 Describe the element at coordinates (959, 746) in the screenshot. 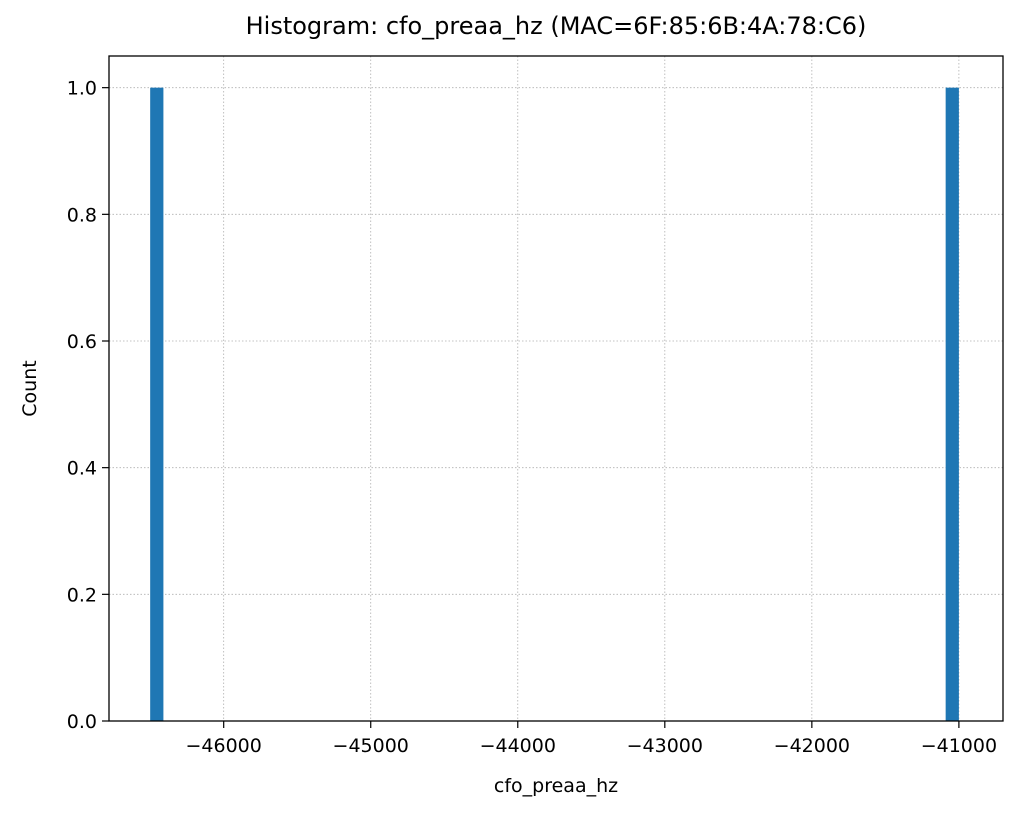

I see `x-tick-label: −41000` at that location.